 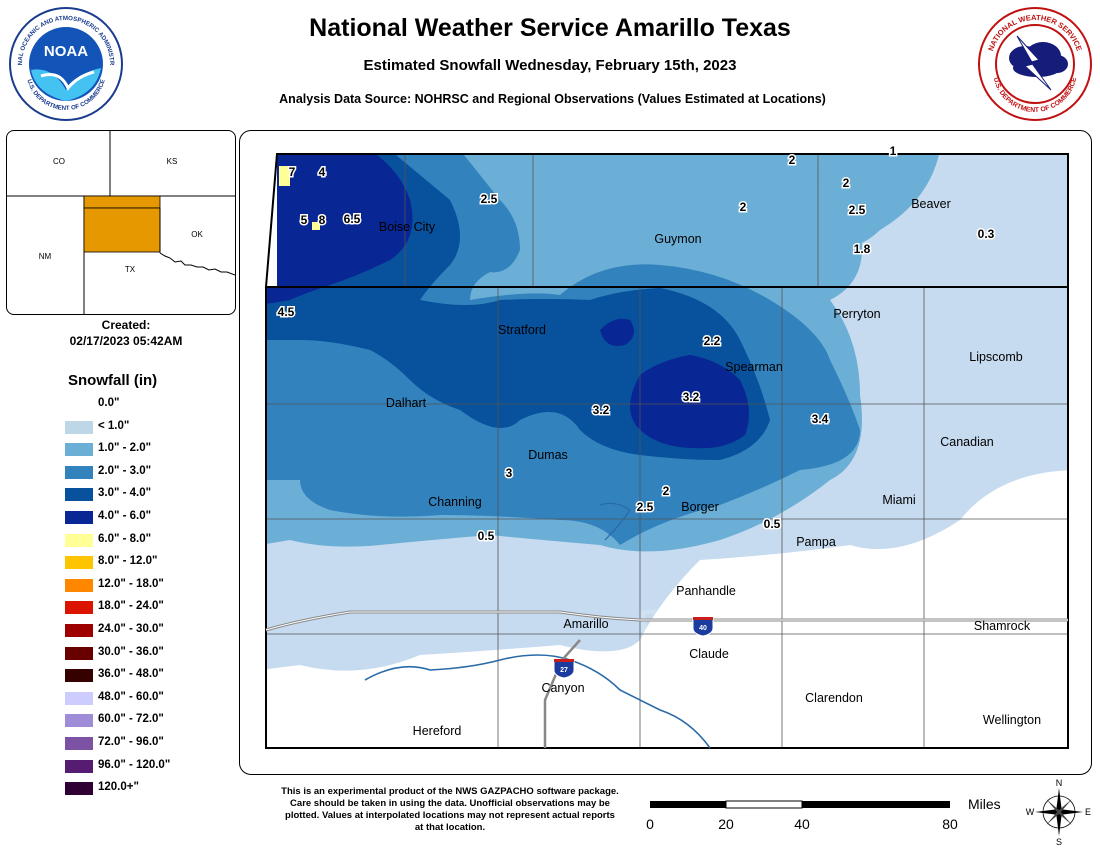 What do you see at coordinates (114, 425) in the screenshot?
I see `legend-label: < 1.0"` at bounding box center [114, 425].